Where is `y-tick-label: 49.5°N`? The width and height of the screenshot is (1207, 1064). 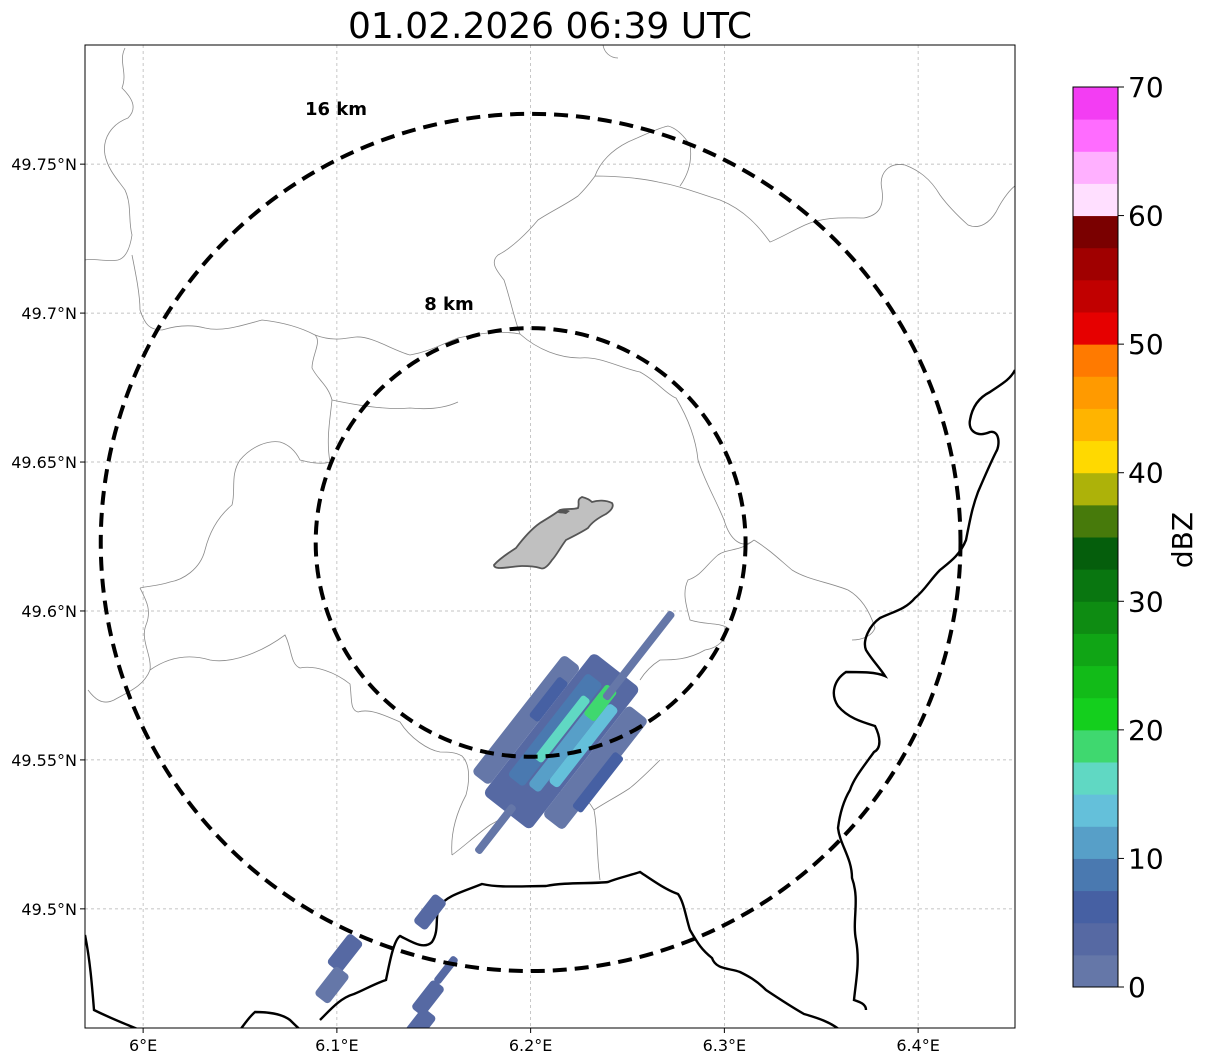
y-tick-label: 49.5°N is located at coordinates (49, 909).